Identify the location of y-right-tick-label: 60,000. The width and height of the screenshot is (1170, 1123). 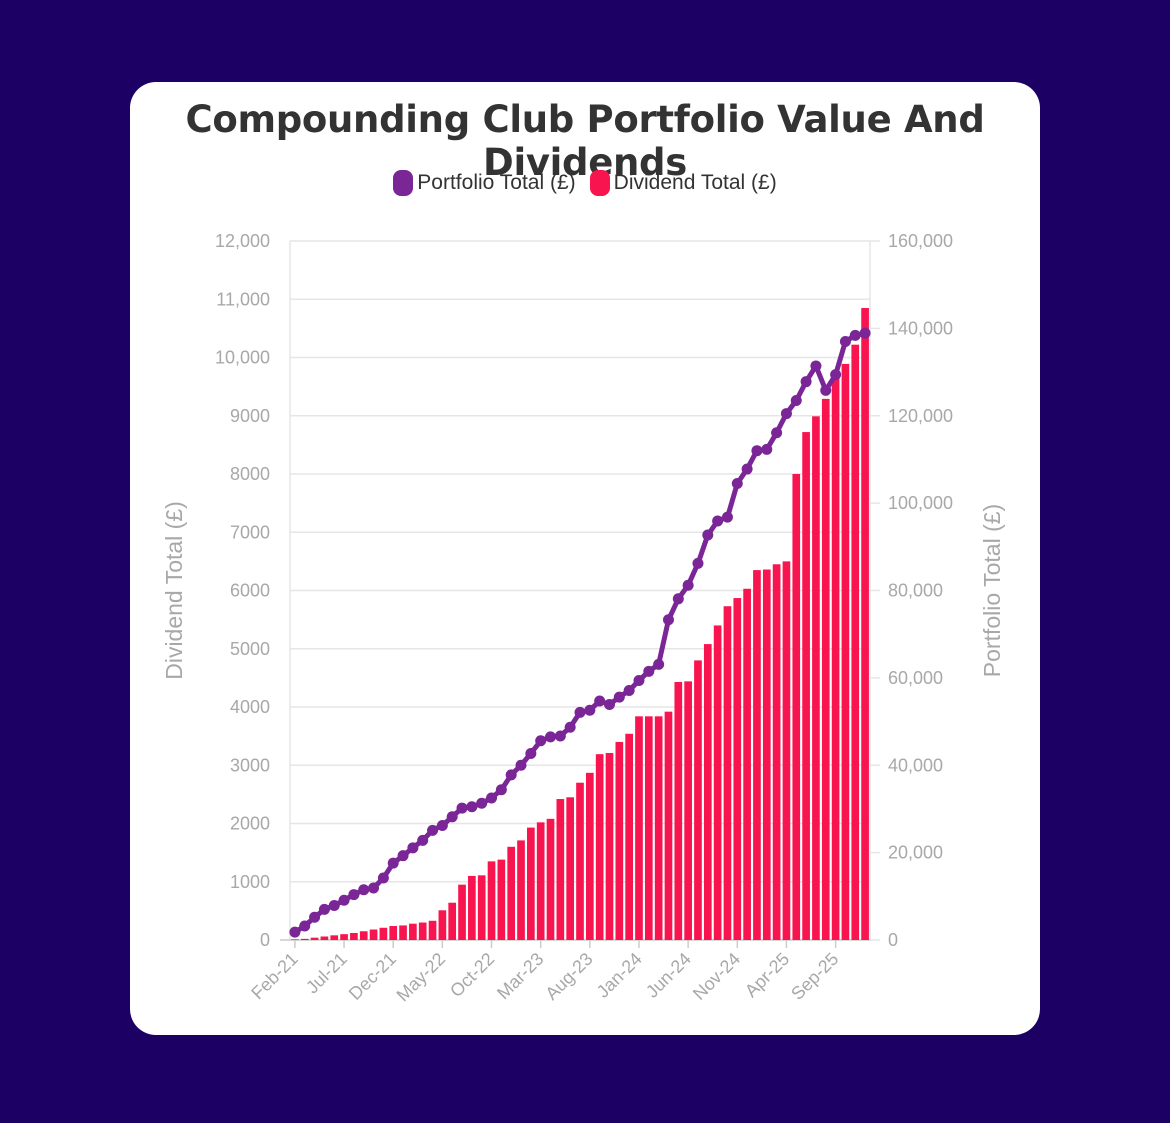
(915, 678).